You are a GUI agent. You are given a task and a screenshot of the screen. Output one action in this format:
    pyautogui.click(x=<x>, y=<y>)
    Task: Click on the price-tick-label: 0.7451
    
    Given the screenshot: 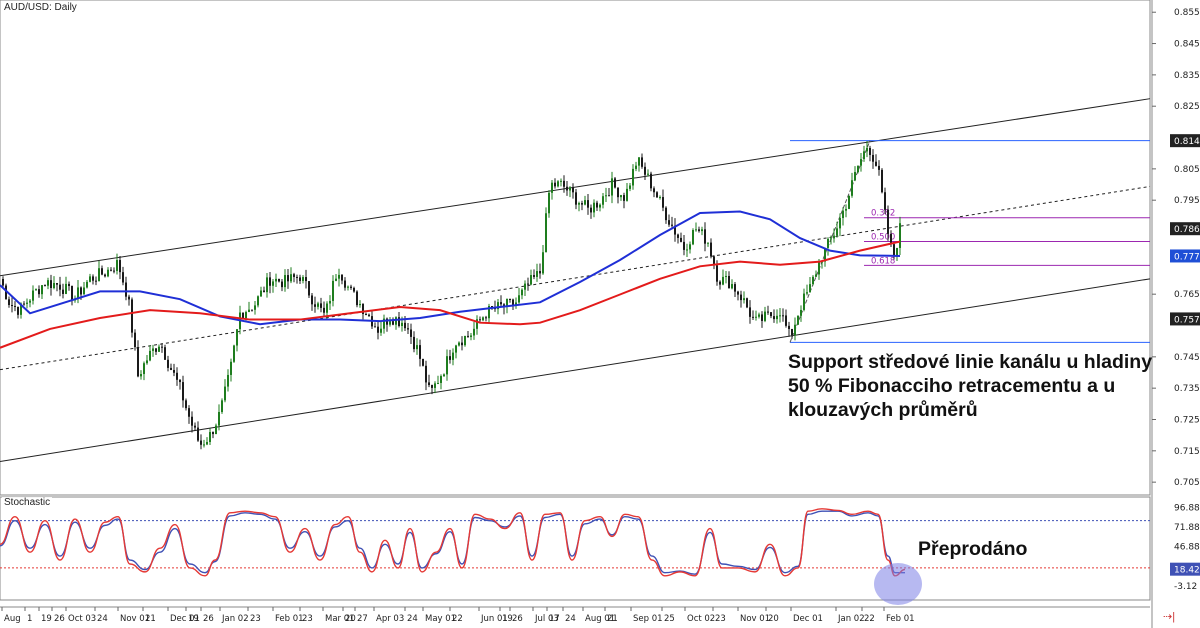 What is the action you would take?
    pyautogui.click(x=1187, y=358)
    